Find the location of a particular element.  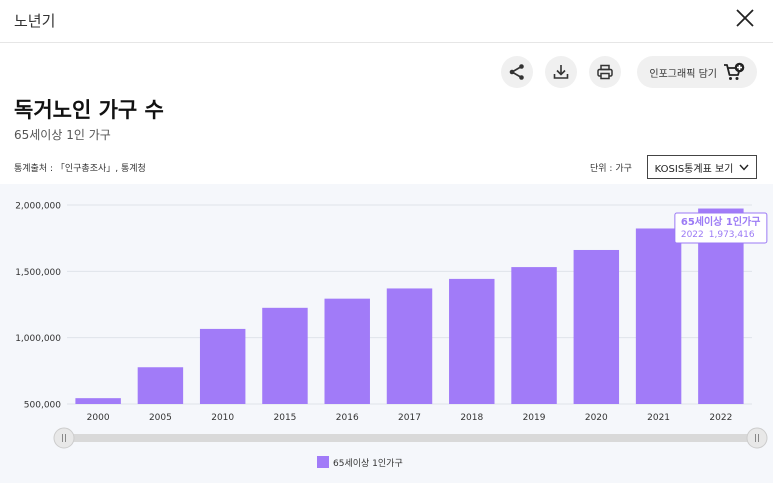

close-button is located at coordinates (745, 18).